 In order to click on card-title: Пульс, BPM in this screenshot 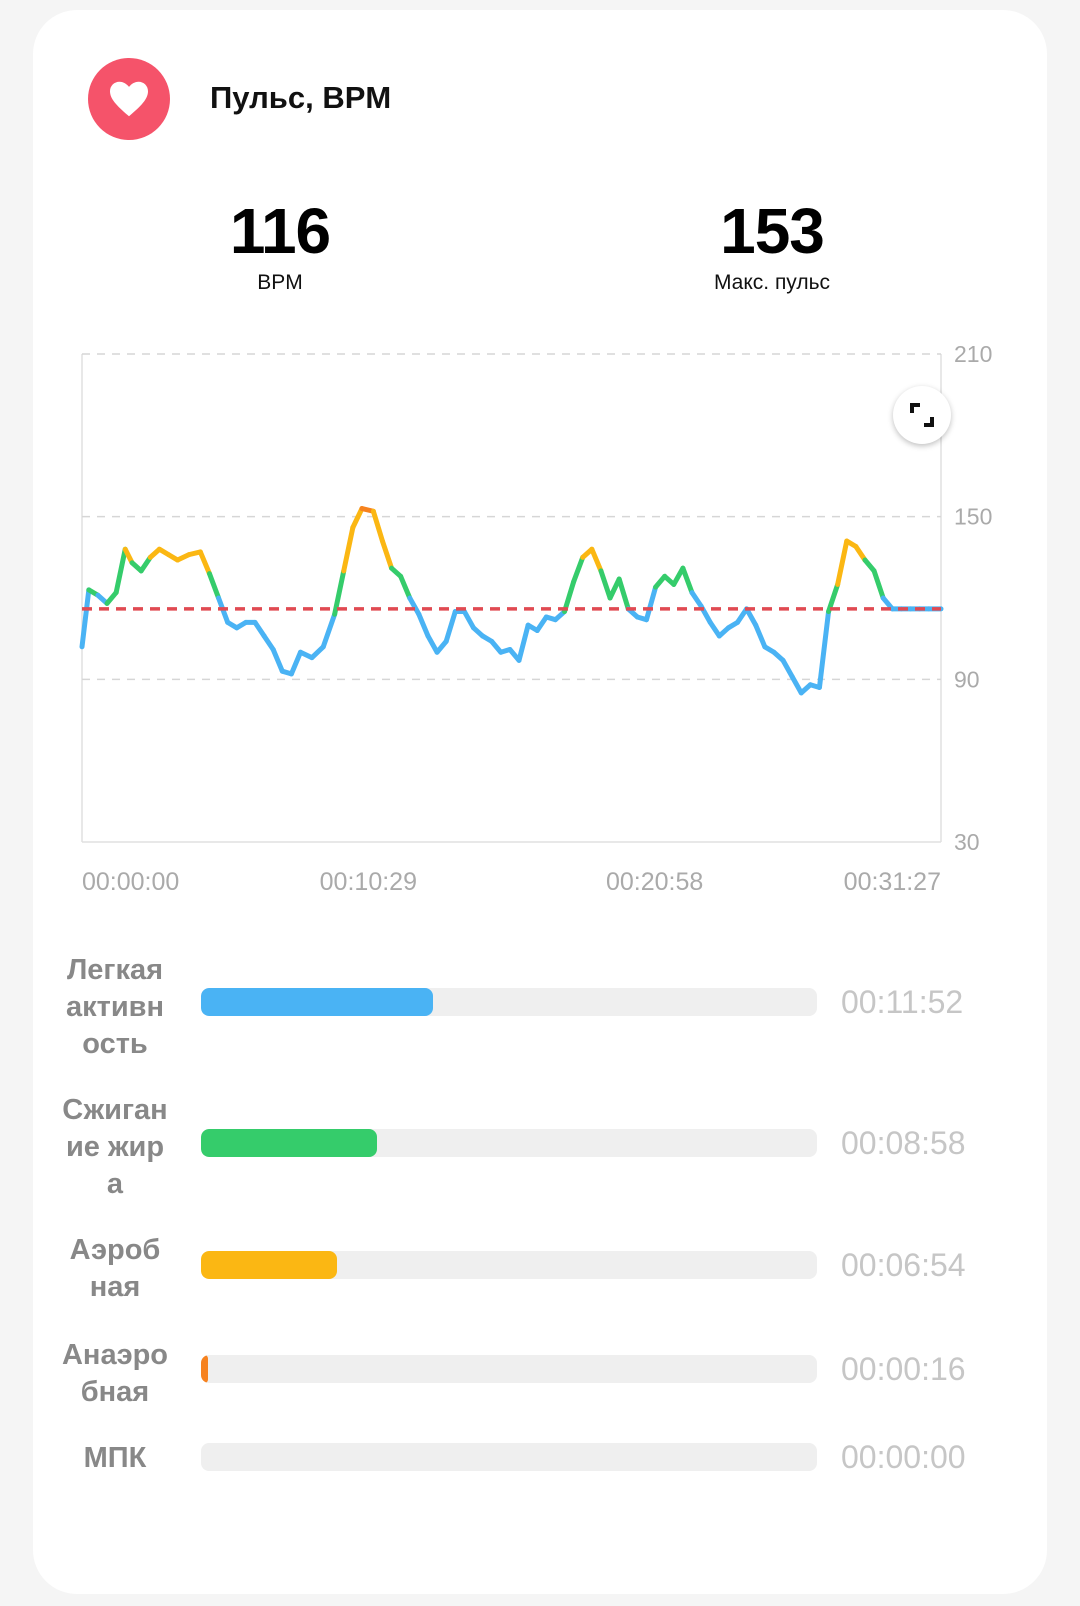, I will do `click(301, 97)`.